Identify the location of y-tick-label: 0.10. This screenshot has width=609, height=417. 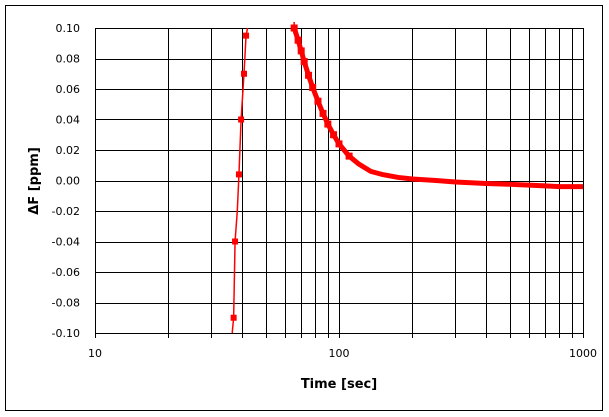
(68, 28).